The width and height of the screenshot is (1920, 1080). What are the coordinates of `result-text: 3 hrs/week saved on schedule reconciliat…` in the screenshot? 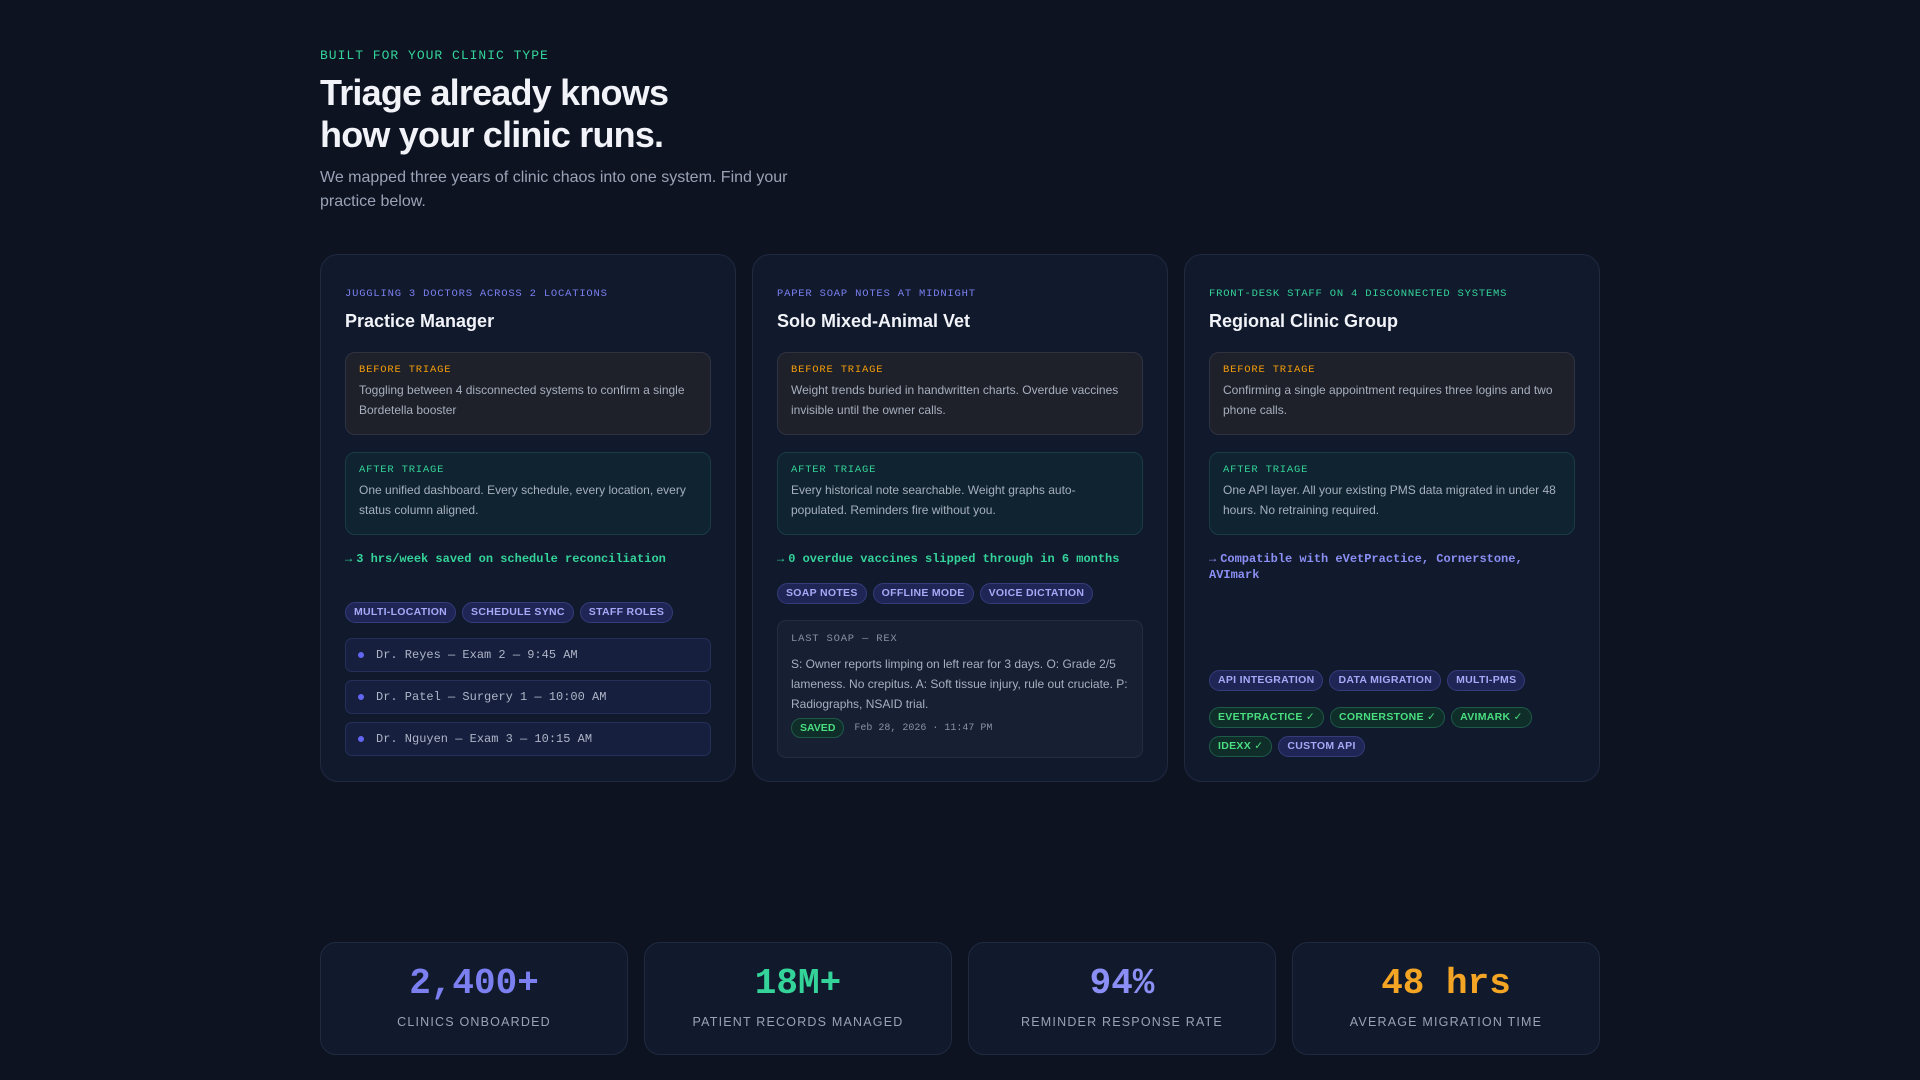 It's located at (511, 559).